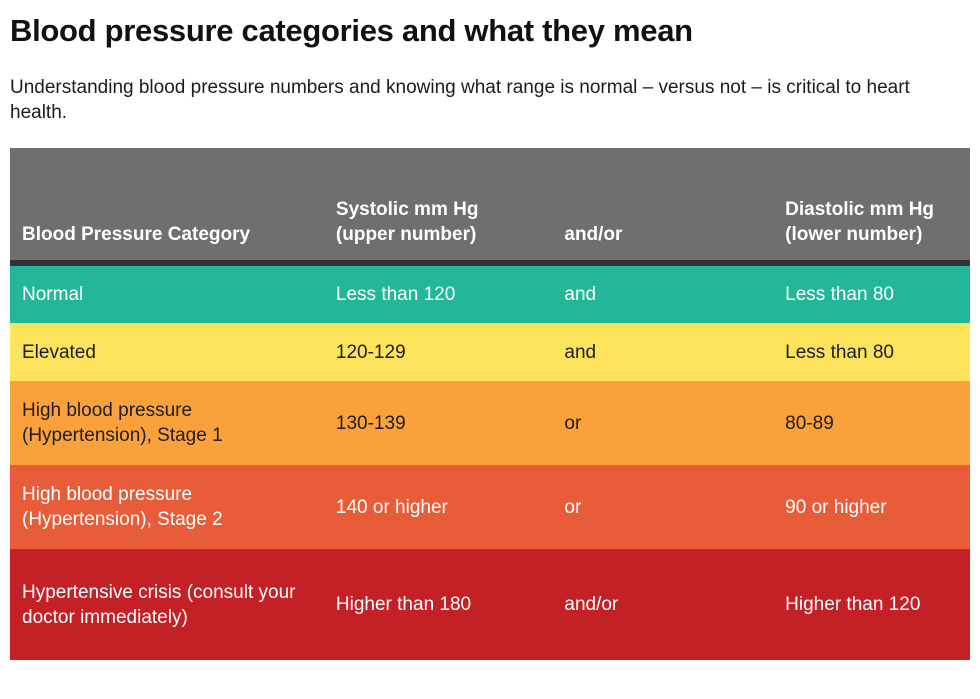 The image size is (980, 699). What do you see at coordinates (663, 207) in the screenshot?
I see `col-header-connector: and/or` at bounding box center [663, 207].